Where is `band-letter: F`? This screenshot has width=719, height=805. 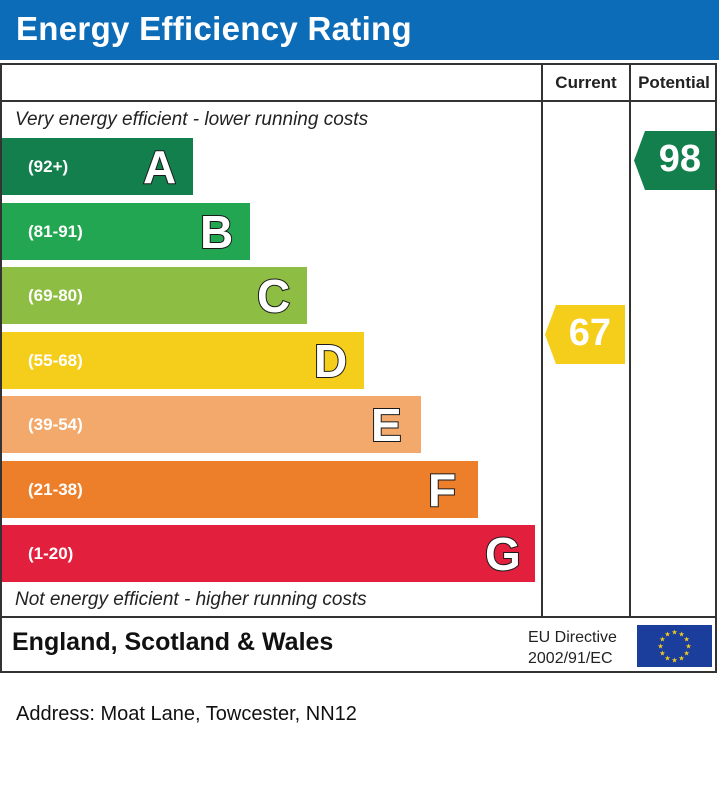
band-letter: F is located at coordinates (442, 490).